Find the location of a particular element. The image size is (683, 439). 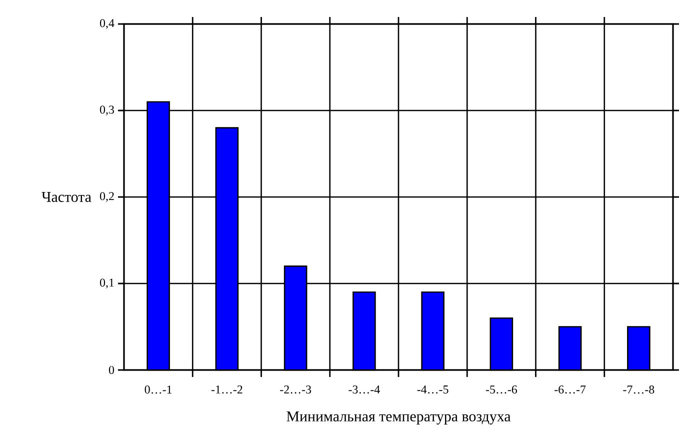

y-tick-label: 0,2 is located at coordinates (107, 197).